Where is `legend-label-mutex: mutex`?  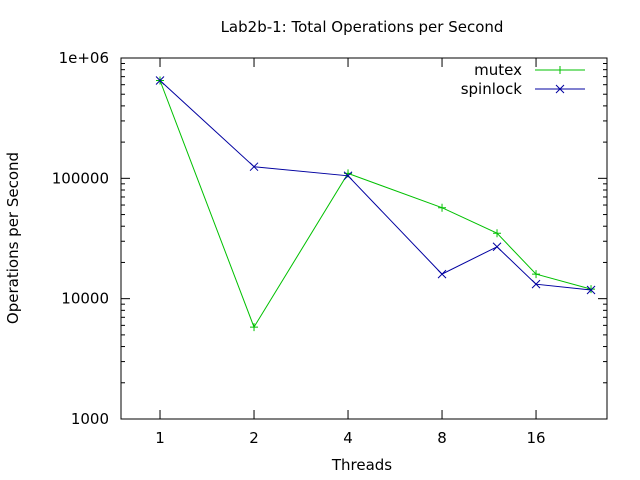 legend-label-mutex: mutex is located at coordinates (498, 70).